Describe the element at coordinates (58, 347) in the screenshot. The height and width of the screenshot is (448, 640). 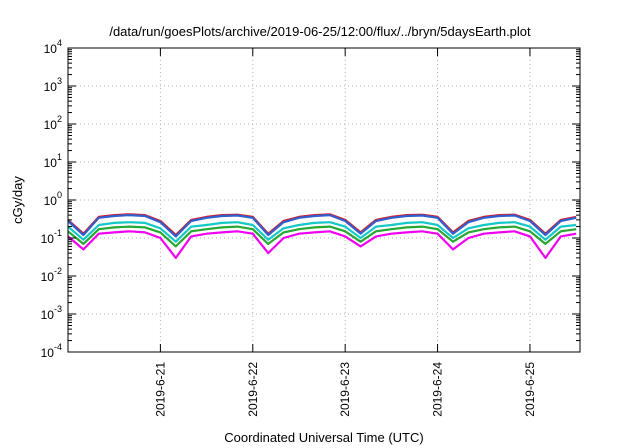
I see `y-tick-label-exponent: -4` at that location.